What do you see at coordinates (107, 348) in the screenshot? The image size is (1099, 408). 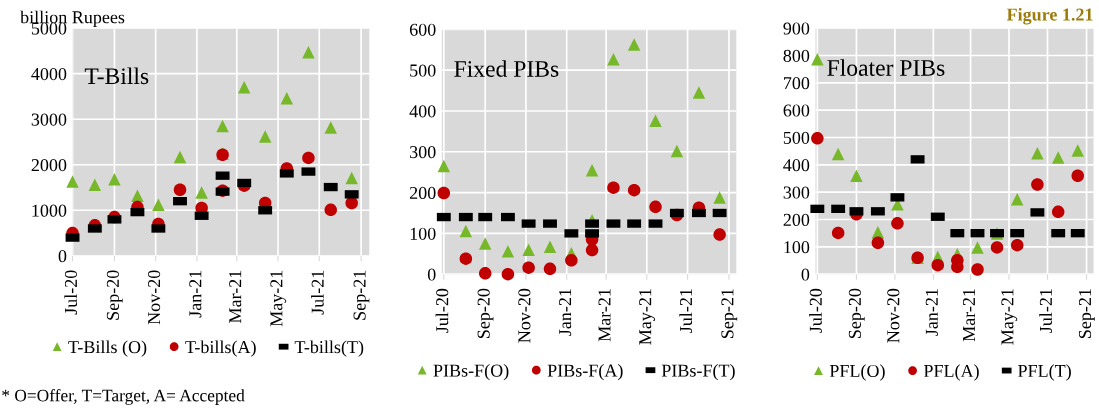 I see `legend-label: T-Bills (O)` at bounding box center [107, 348].